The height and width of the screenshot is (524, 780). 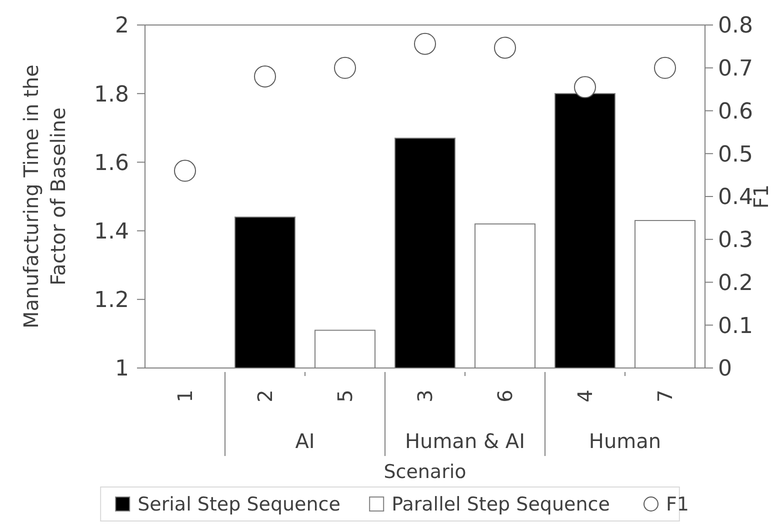 What do you see at coordinates (501, 505) in the screenshot?
I see `legend-label: Parallel Step Sequence` at bounding box center [501, 505].